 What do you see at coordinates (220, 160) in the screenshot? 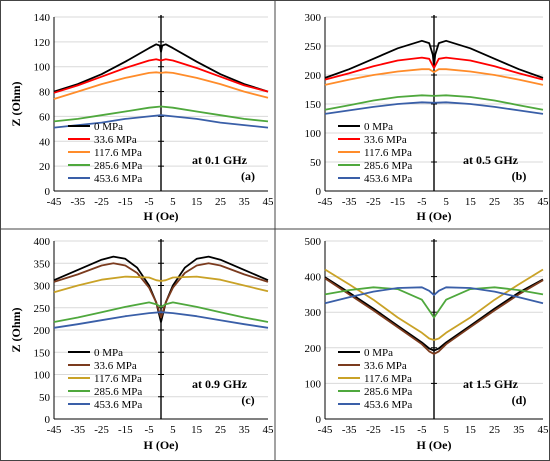
I see `frequency-annotation: at 0.1 GHz` at bounding box center [220, 160].